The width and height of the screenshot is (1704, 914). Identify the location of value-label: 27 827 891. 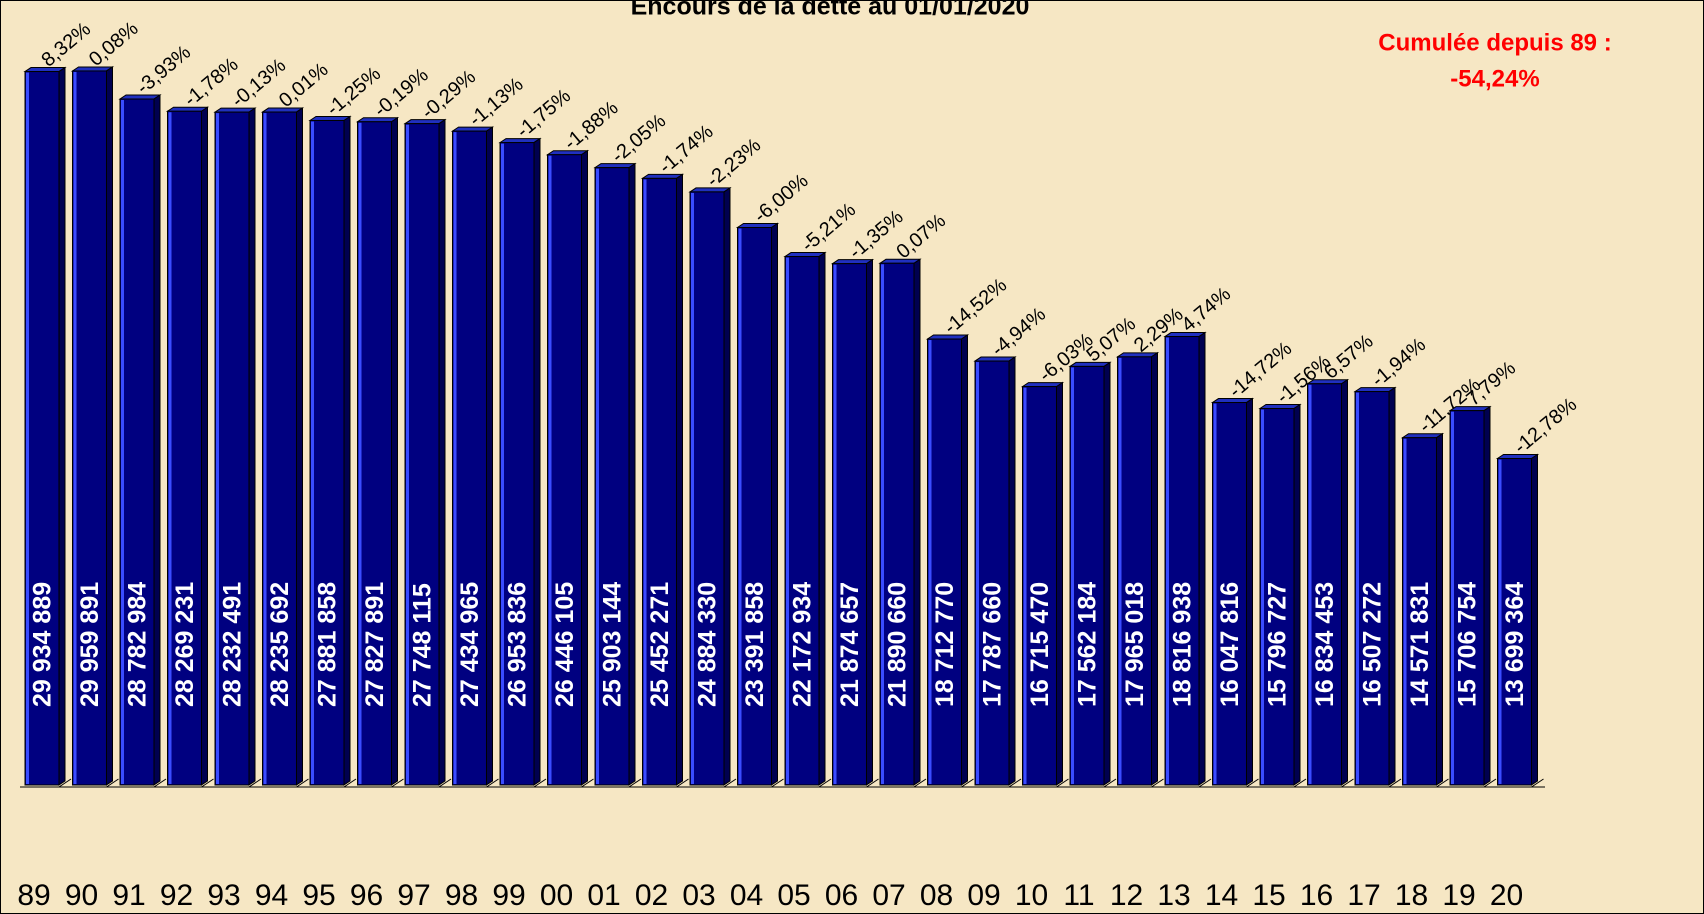
(375, 644).